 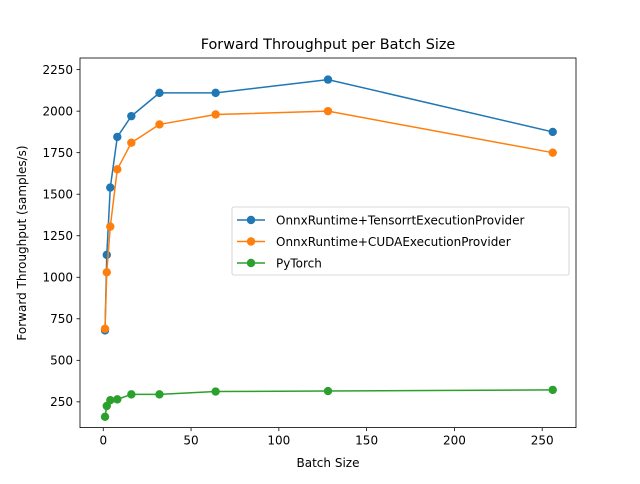 I want to click on y-tick-label: 750, so click(x=61, y=319).